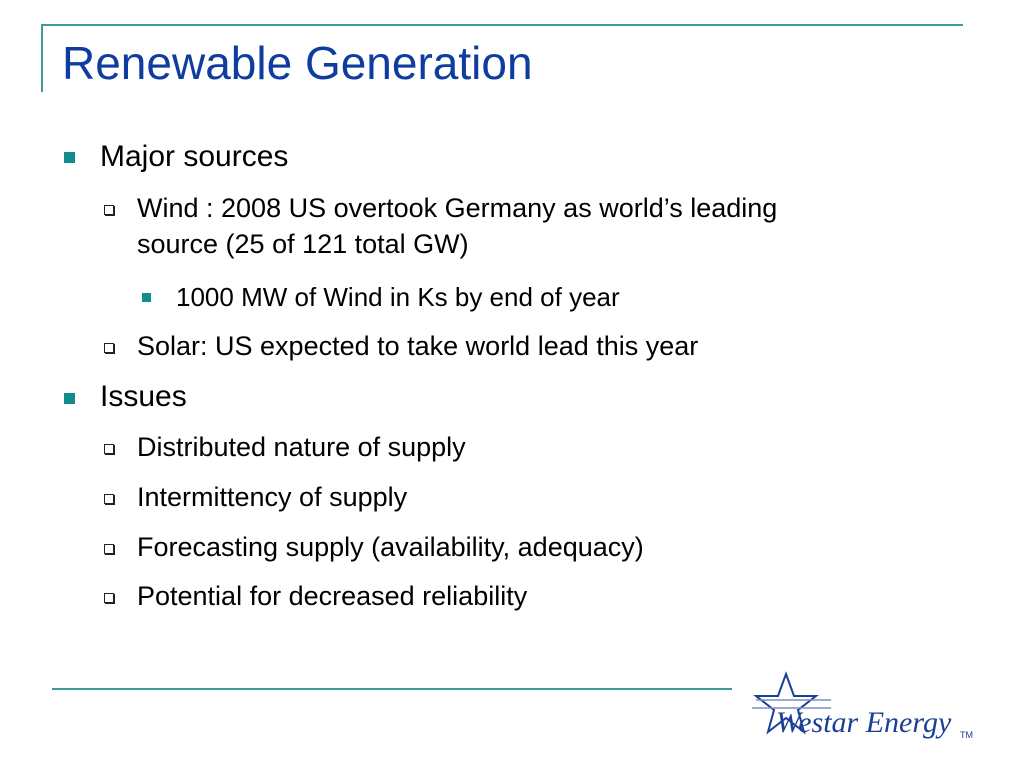 Image resolution: width=1024 pixels, height=768 pixels. Describe the element at coordinates (194, 156) in the screenshot. I see `bullet-major-sources: Major sources` at that location.